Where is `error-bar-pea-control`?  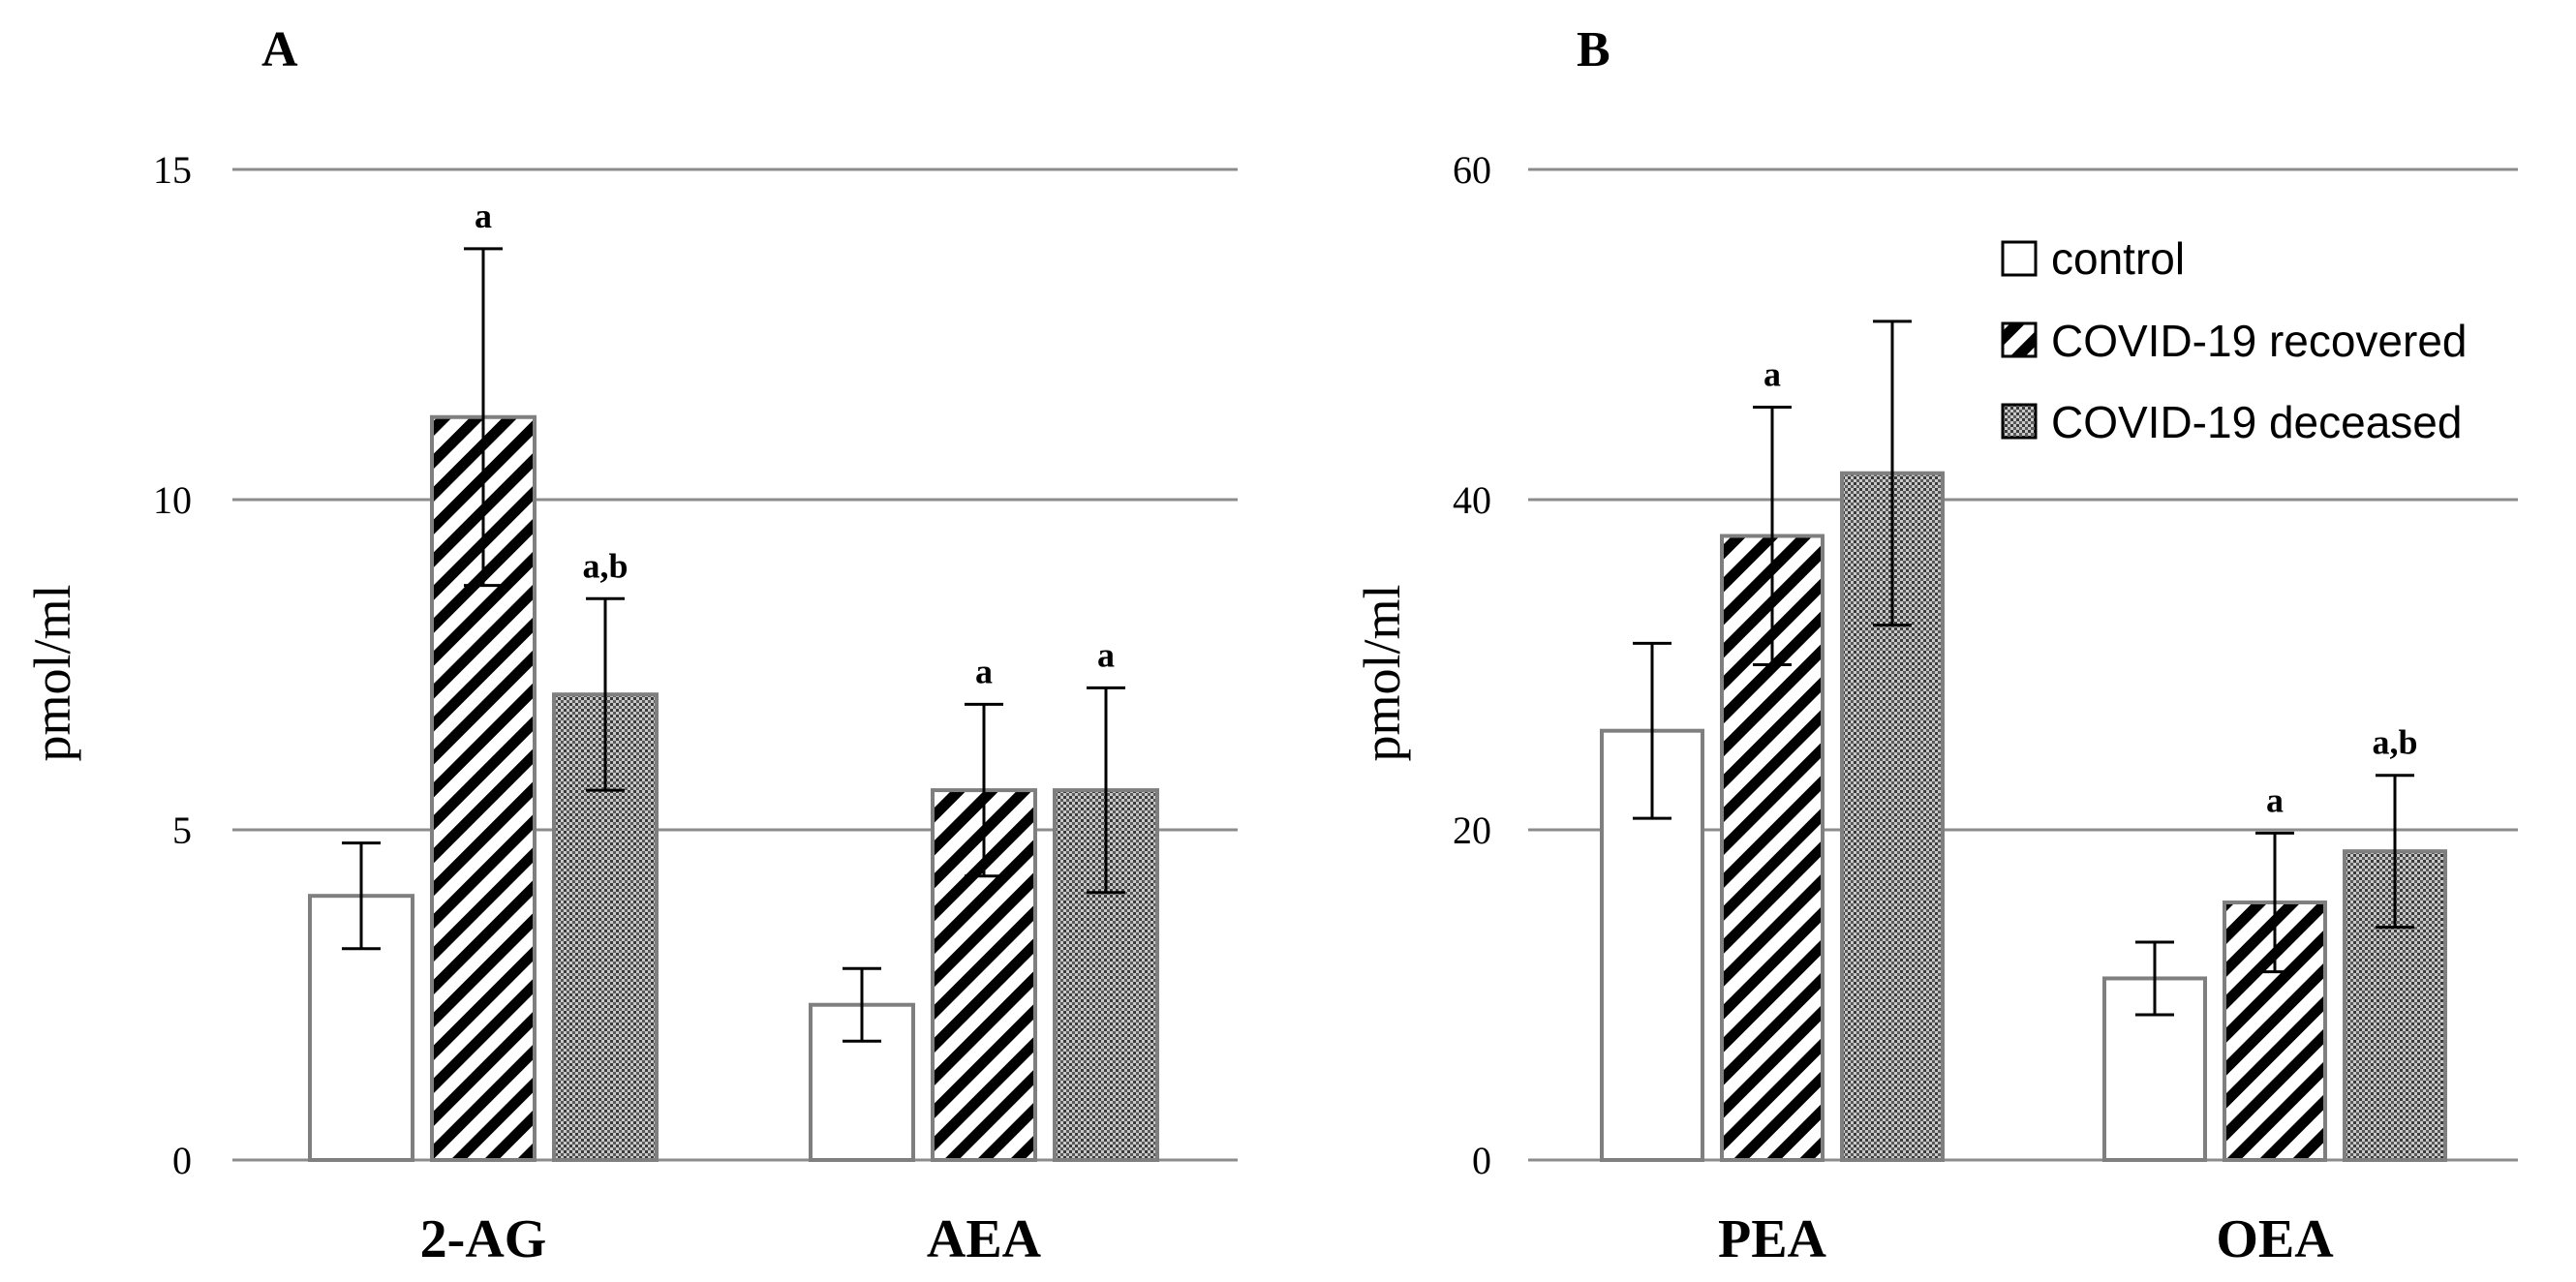
error-bar-pea-control is located at coordinates (1652, 730).